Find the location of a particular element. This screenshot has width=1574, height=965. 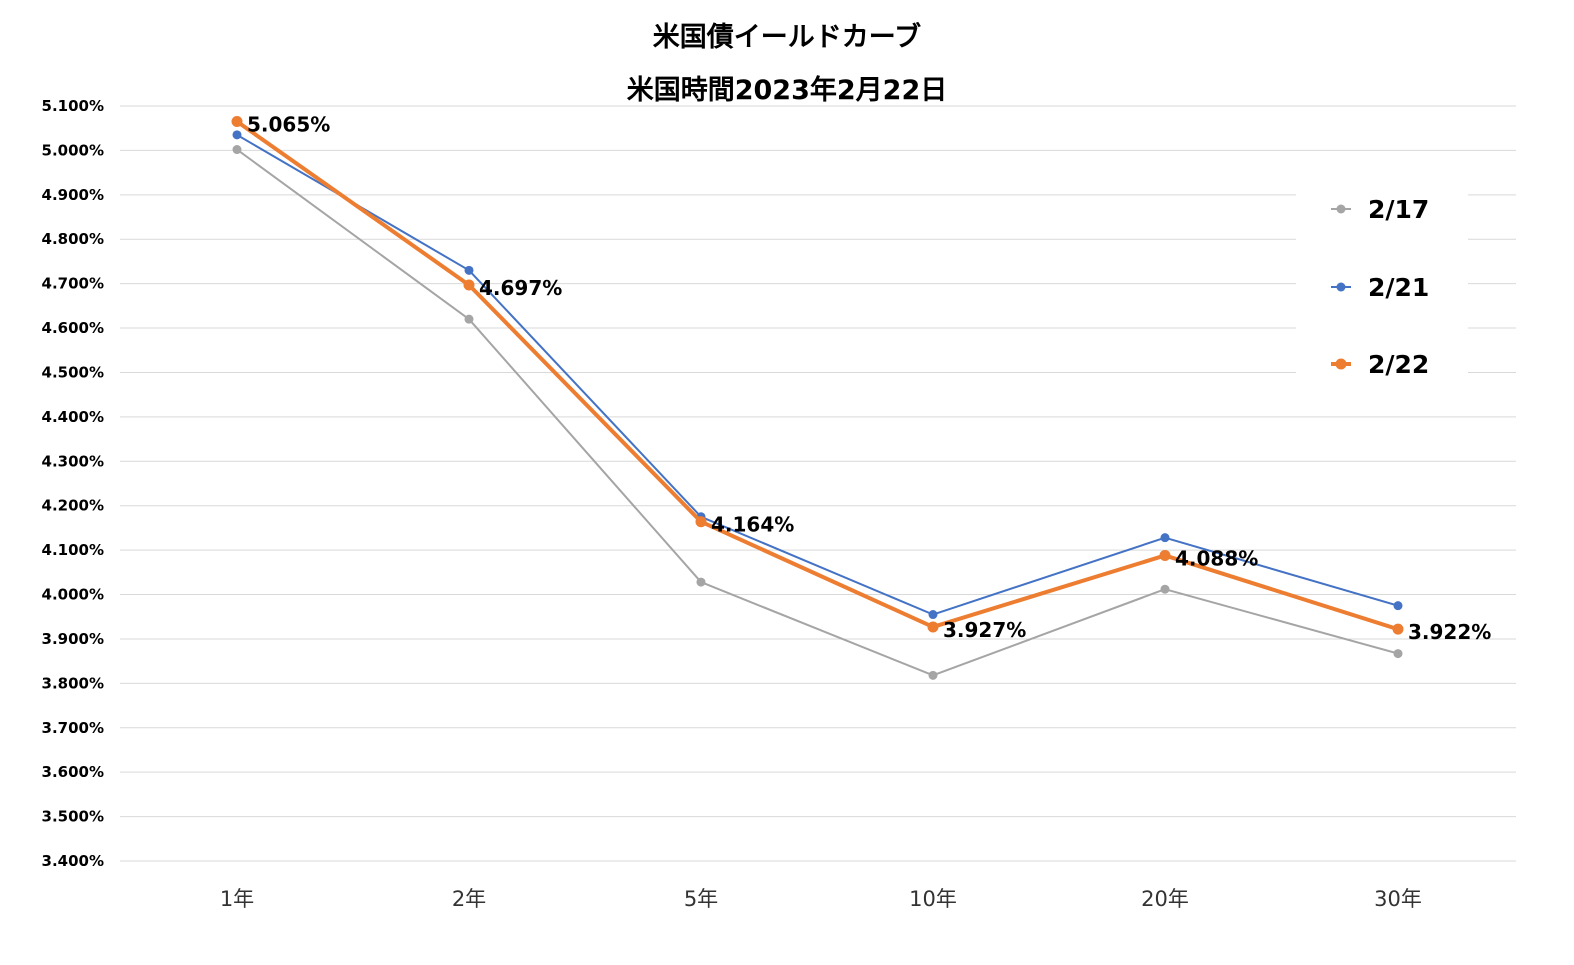

legend-item: 2/17 is located at coordinates (1380, 209).